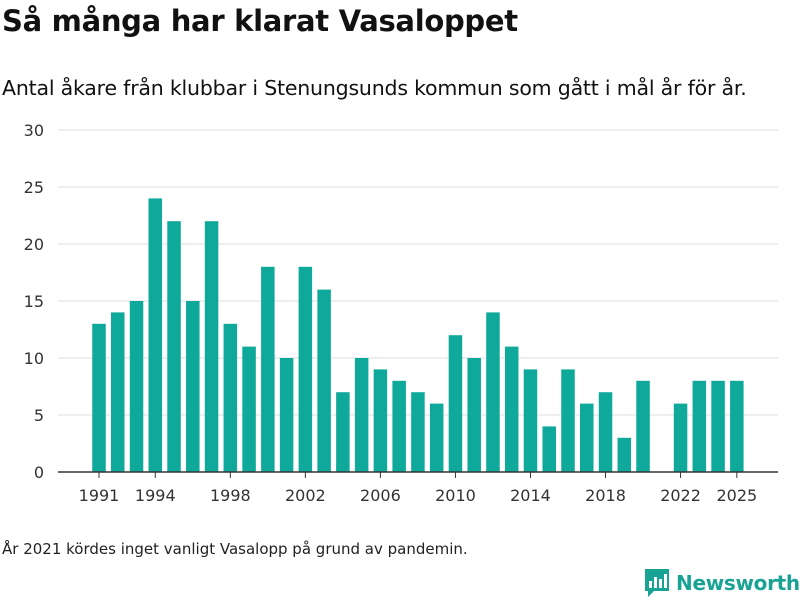 The image size is (800, 600). What do you see at coordinates (474, 415) in the screenshot?
I see `bar-2011` at bounding box center [474, 415].